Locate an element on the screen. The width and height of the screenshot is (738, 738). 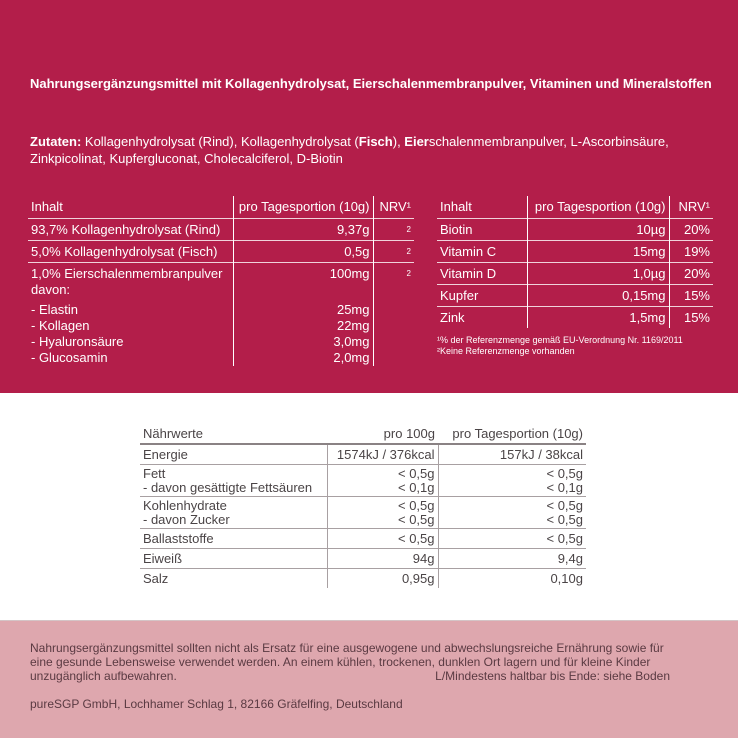
cell: 1,0µg is located at coordinates (598, 273).